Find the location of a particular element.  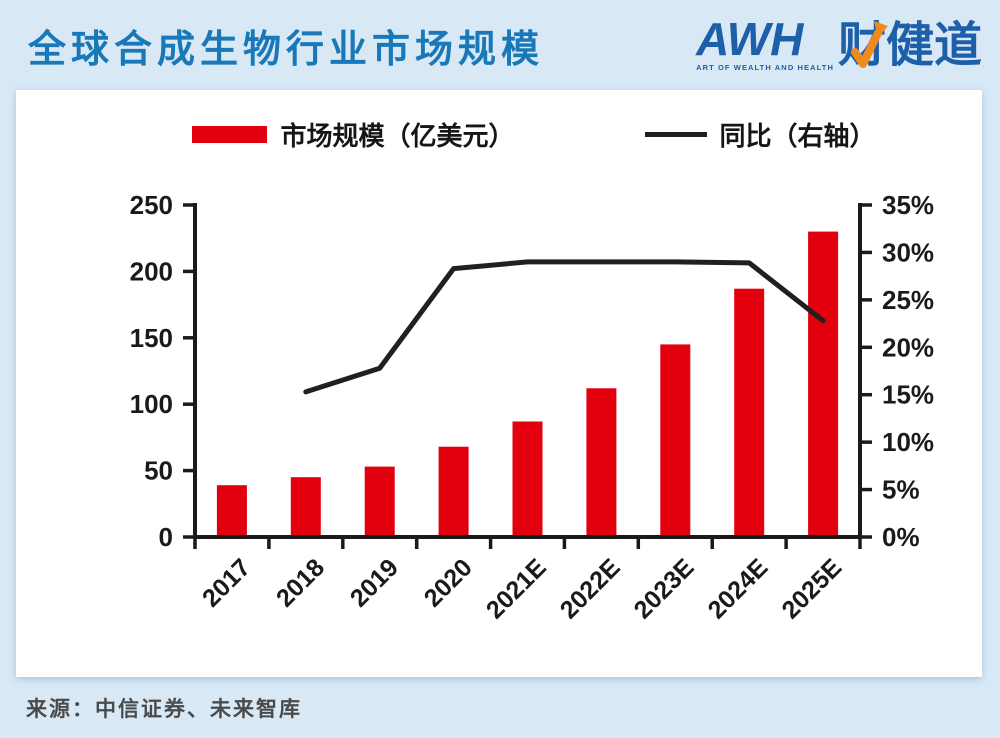

logo-tagline: ART OF WEALTH AND HEALTH is located at coordinates (765, 67).